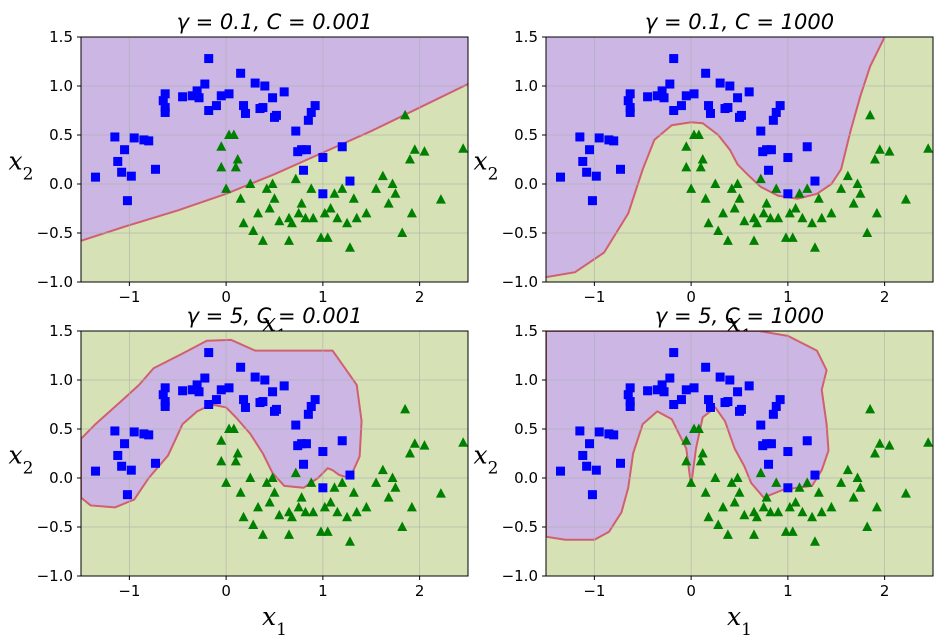  Describe the element at coordinates (520, 576) in the screenshot. I see `y-tick-label: −1.0` at that location.